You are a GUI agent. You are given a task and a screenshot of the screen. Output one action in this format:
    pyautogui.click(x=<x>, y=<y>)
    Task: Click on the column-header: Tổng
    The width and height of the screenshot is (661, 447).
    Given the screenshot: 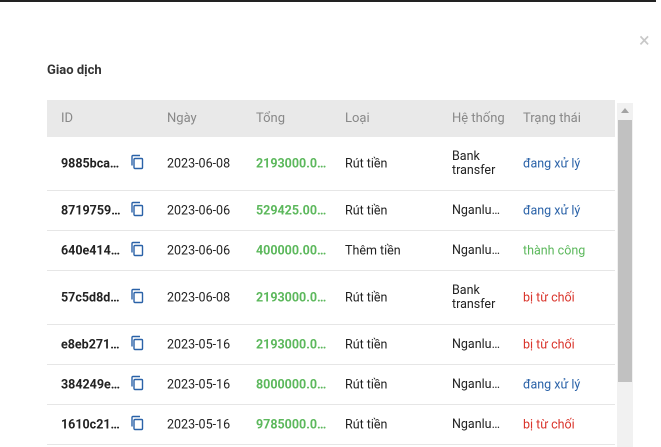 What is the action you would take?
    pyautogui.click(x=271, y=118)
    